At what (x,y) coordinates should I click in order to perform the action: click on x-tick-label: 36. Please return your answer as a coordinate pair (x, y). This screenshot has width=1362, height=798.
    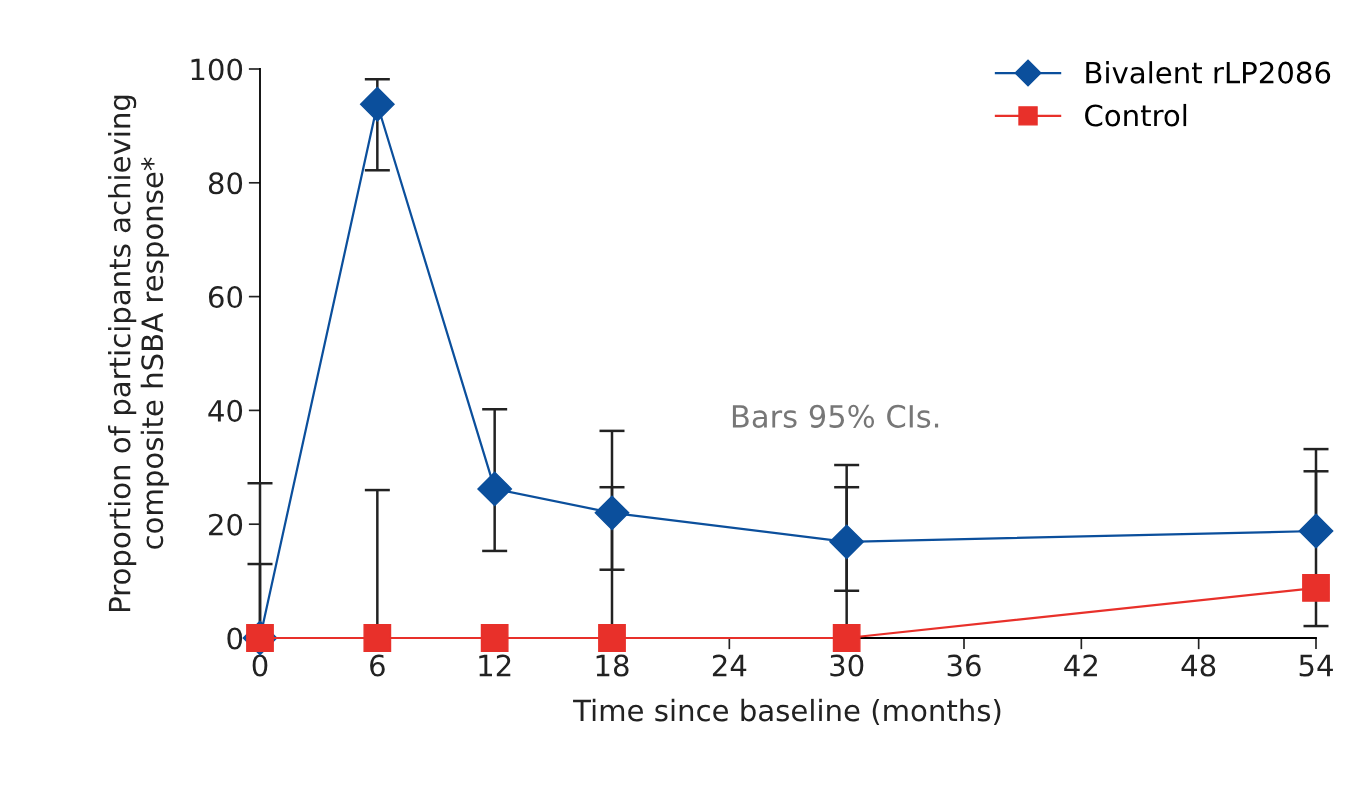
    Looking at the image, I should click on (964, 665).